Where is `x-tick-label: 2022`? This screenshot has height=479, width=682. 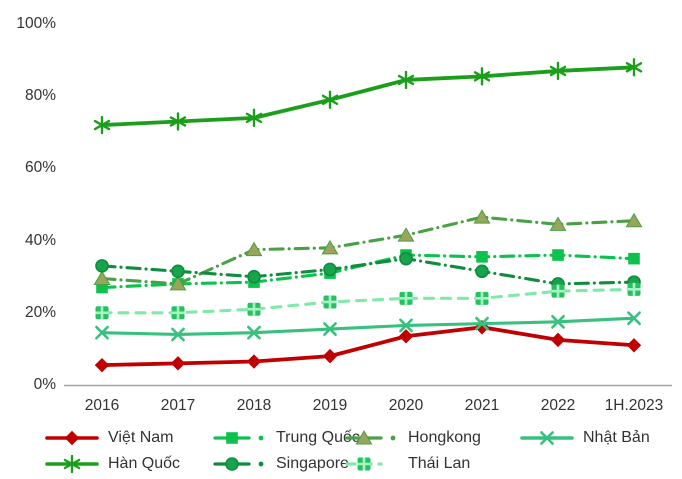 x-tick-label: 2022 is located at coordinates (558, 405).